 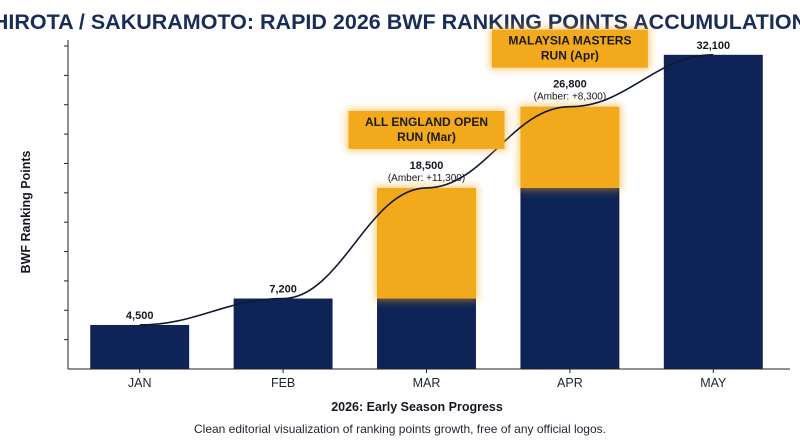 I want to click on bar-feb, so click(x=283, y=333).